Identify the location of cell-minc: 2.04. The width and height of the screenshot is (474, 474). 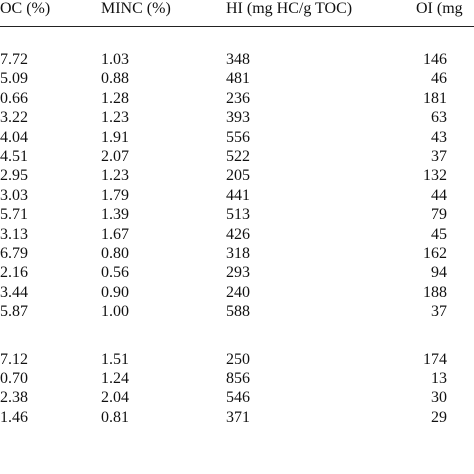
(115, 398).